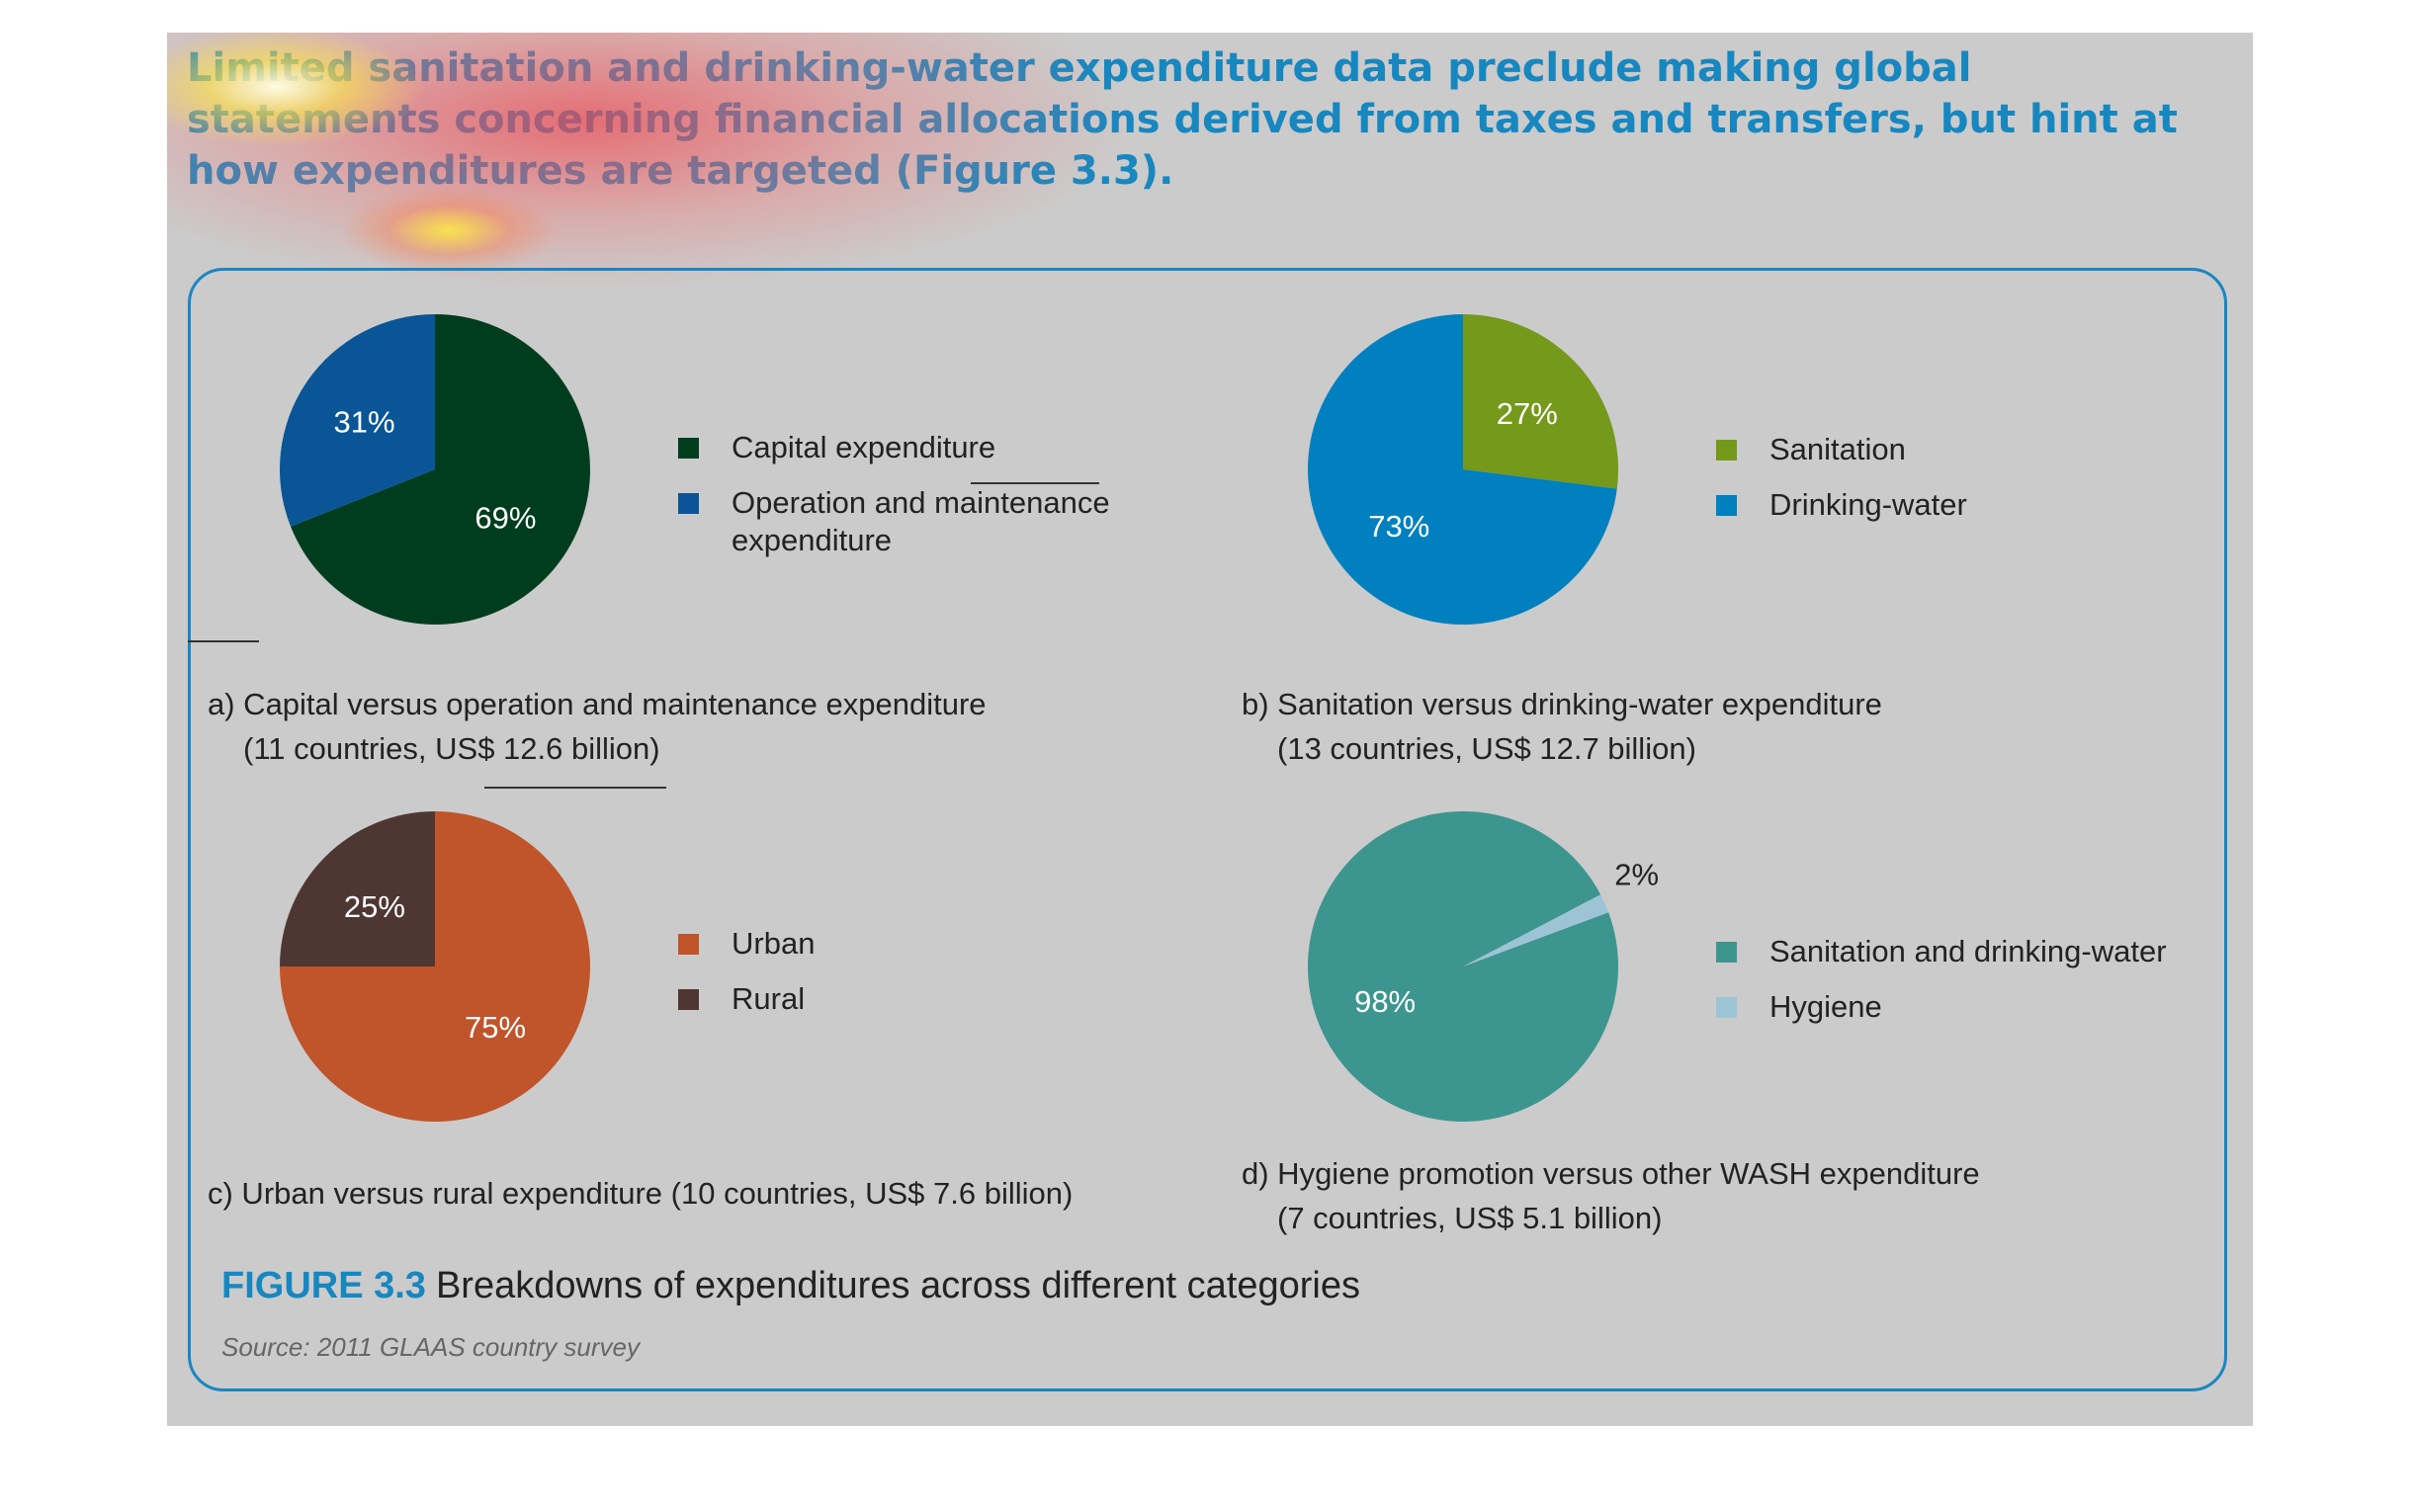  I want to click on pie-slice-operation-and-maintenance-expenditure, so click(357, 420).